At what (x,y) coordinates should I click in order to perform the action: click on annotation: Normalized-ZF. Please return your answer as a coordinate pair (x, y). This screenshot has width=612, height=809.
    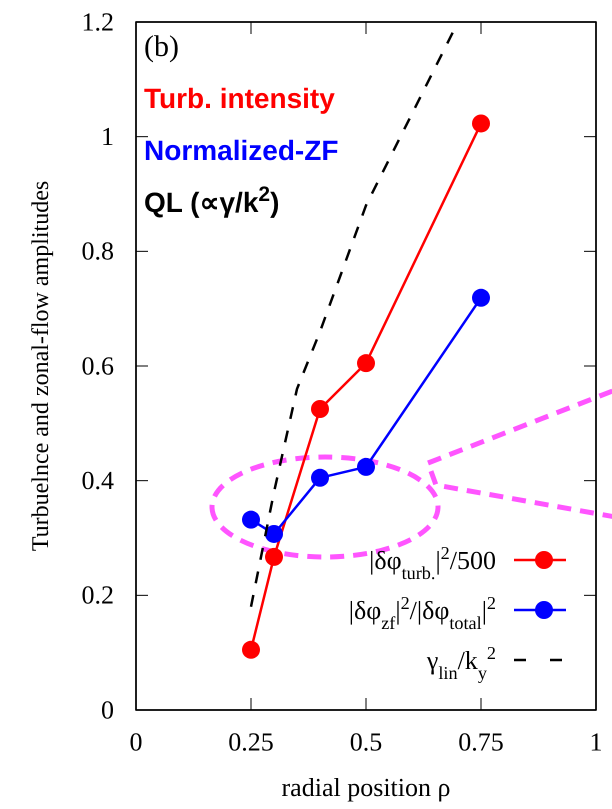
    Looking at the image, I should click on (241, 150).